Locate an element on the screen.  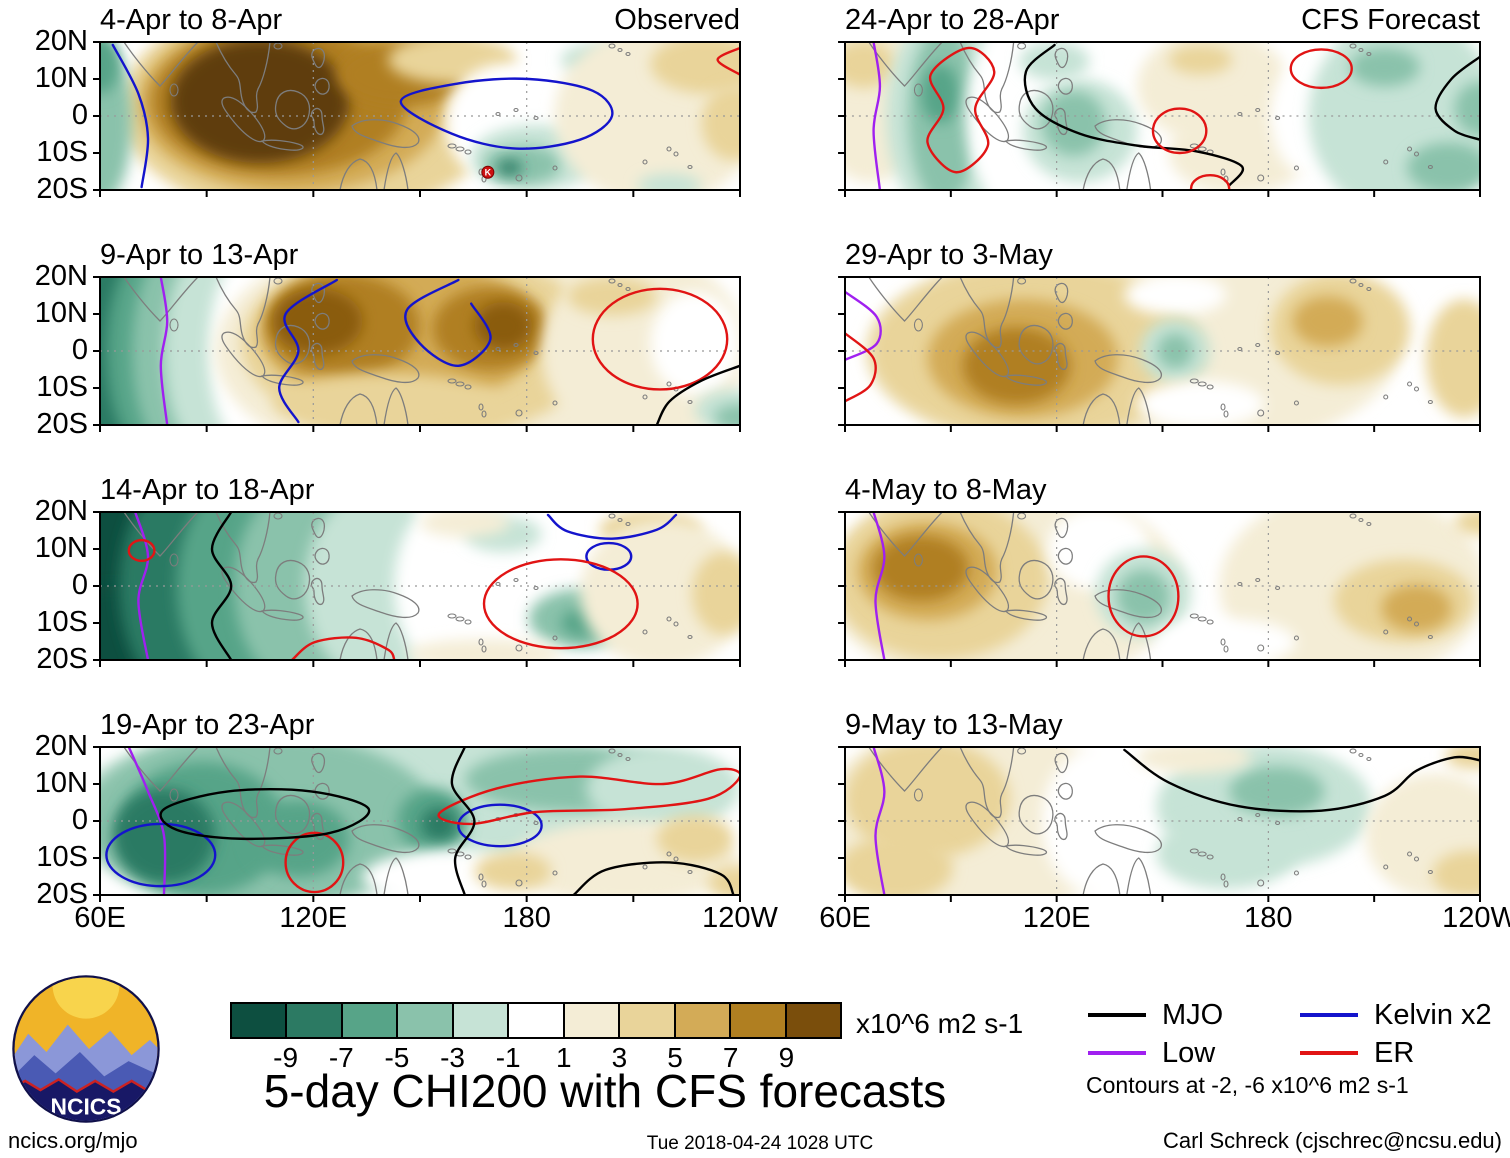
forecast-column-label: CFS Forecast is located at coordinates (1390, 20).